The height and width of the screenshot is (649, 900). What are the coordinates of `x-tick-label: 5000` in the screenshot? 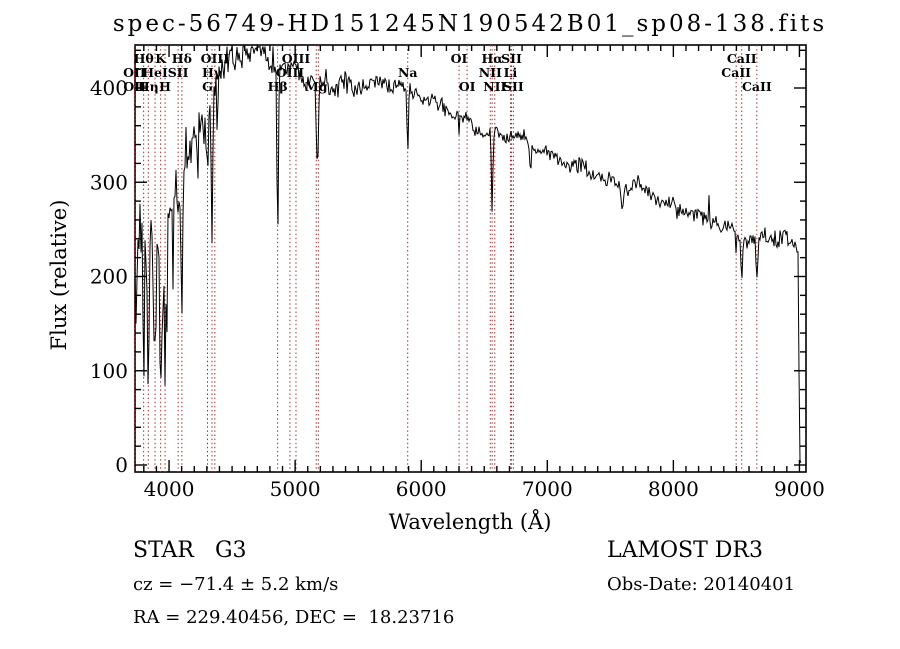 It's located at (295, 489).